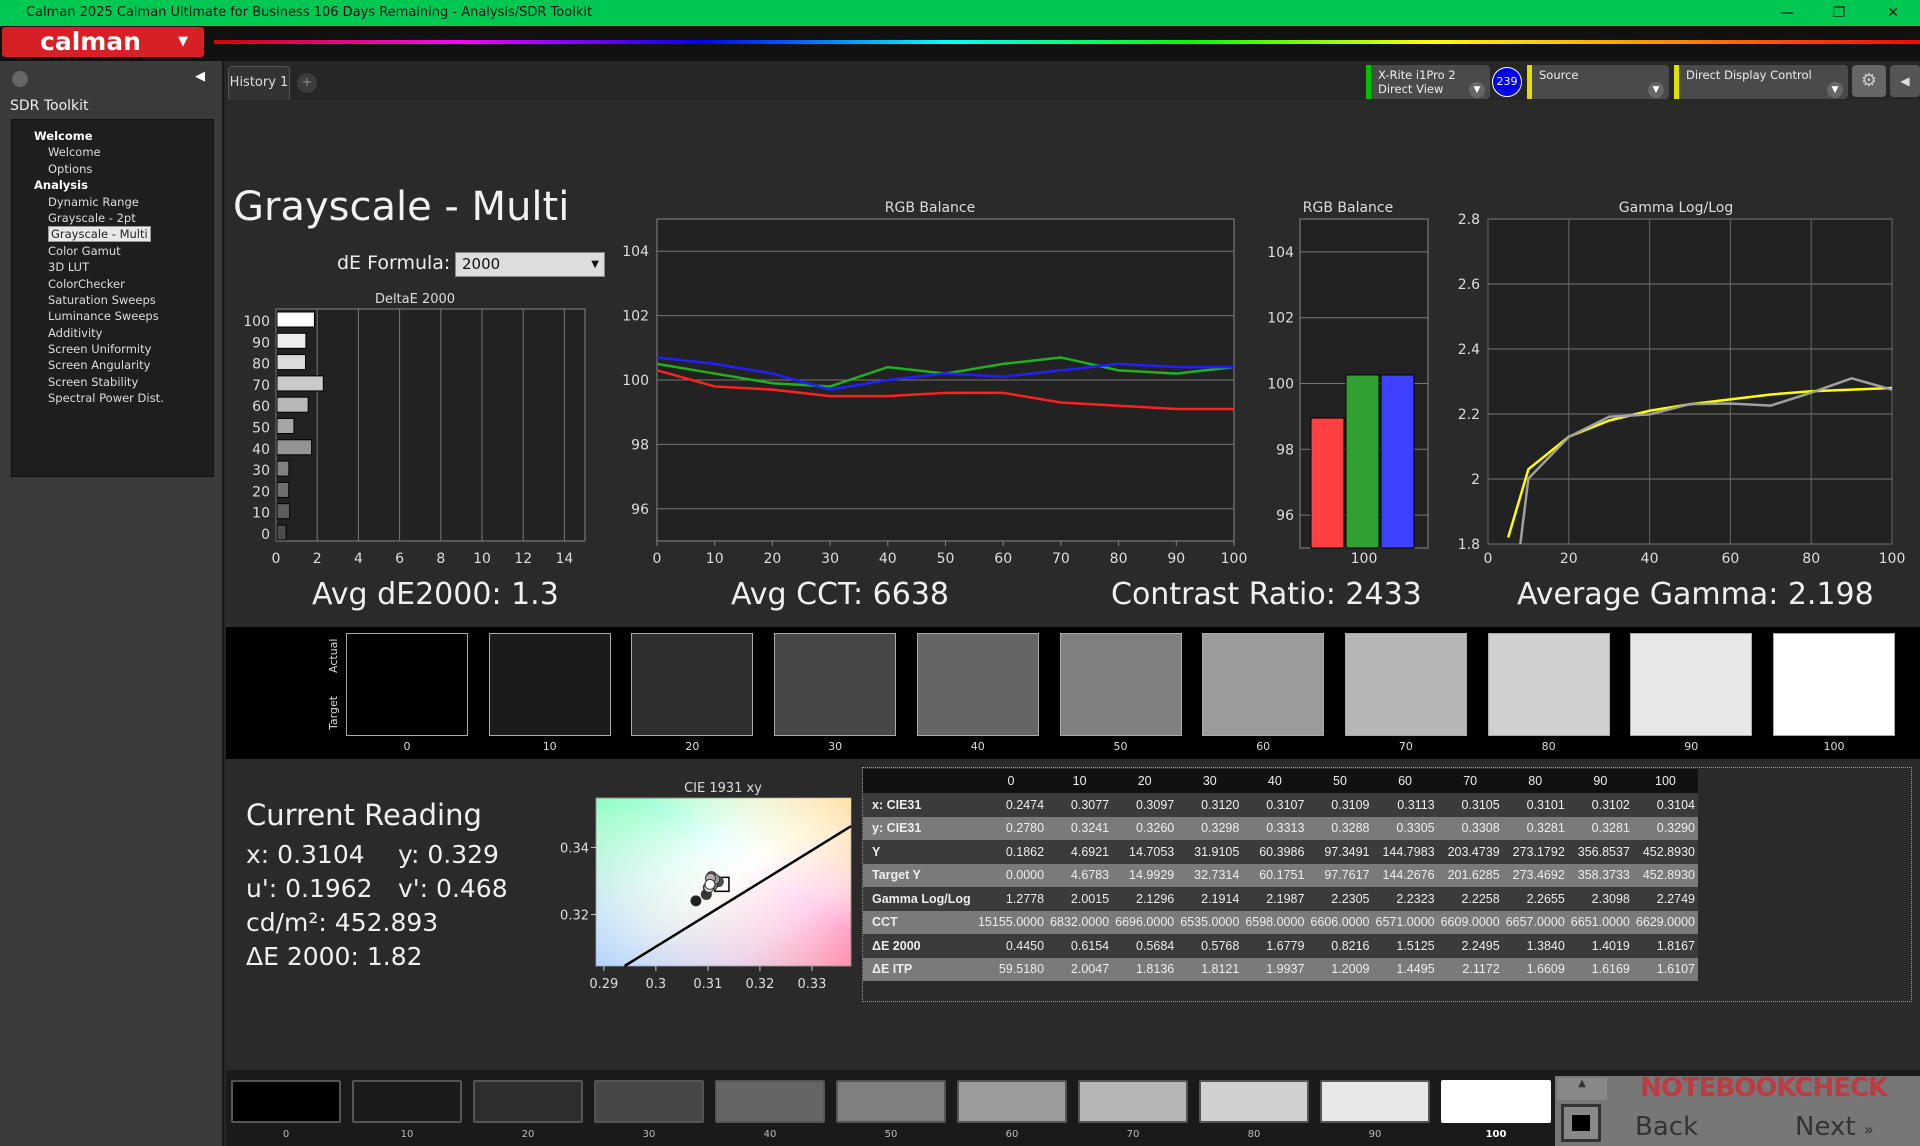 The height and width of the screenshot is (1146, 1920). Describe the element at coordinates (1737, 1111) in the screenshot. I see `navigation-panel: ▲ Back Next »` at that location.